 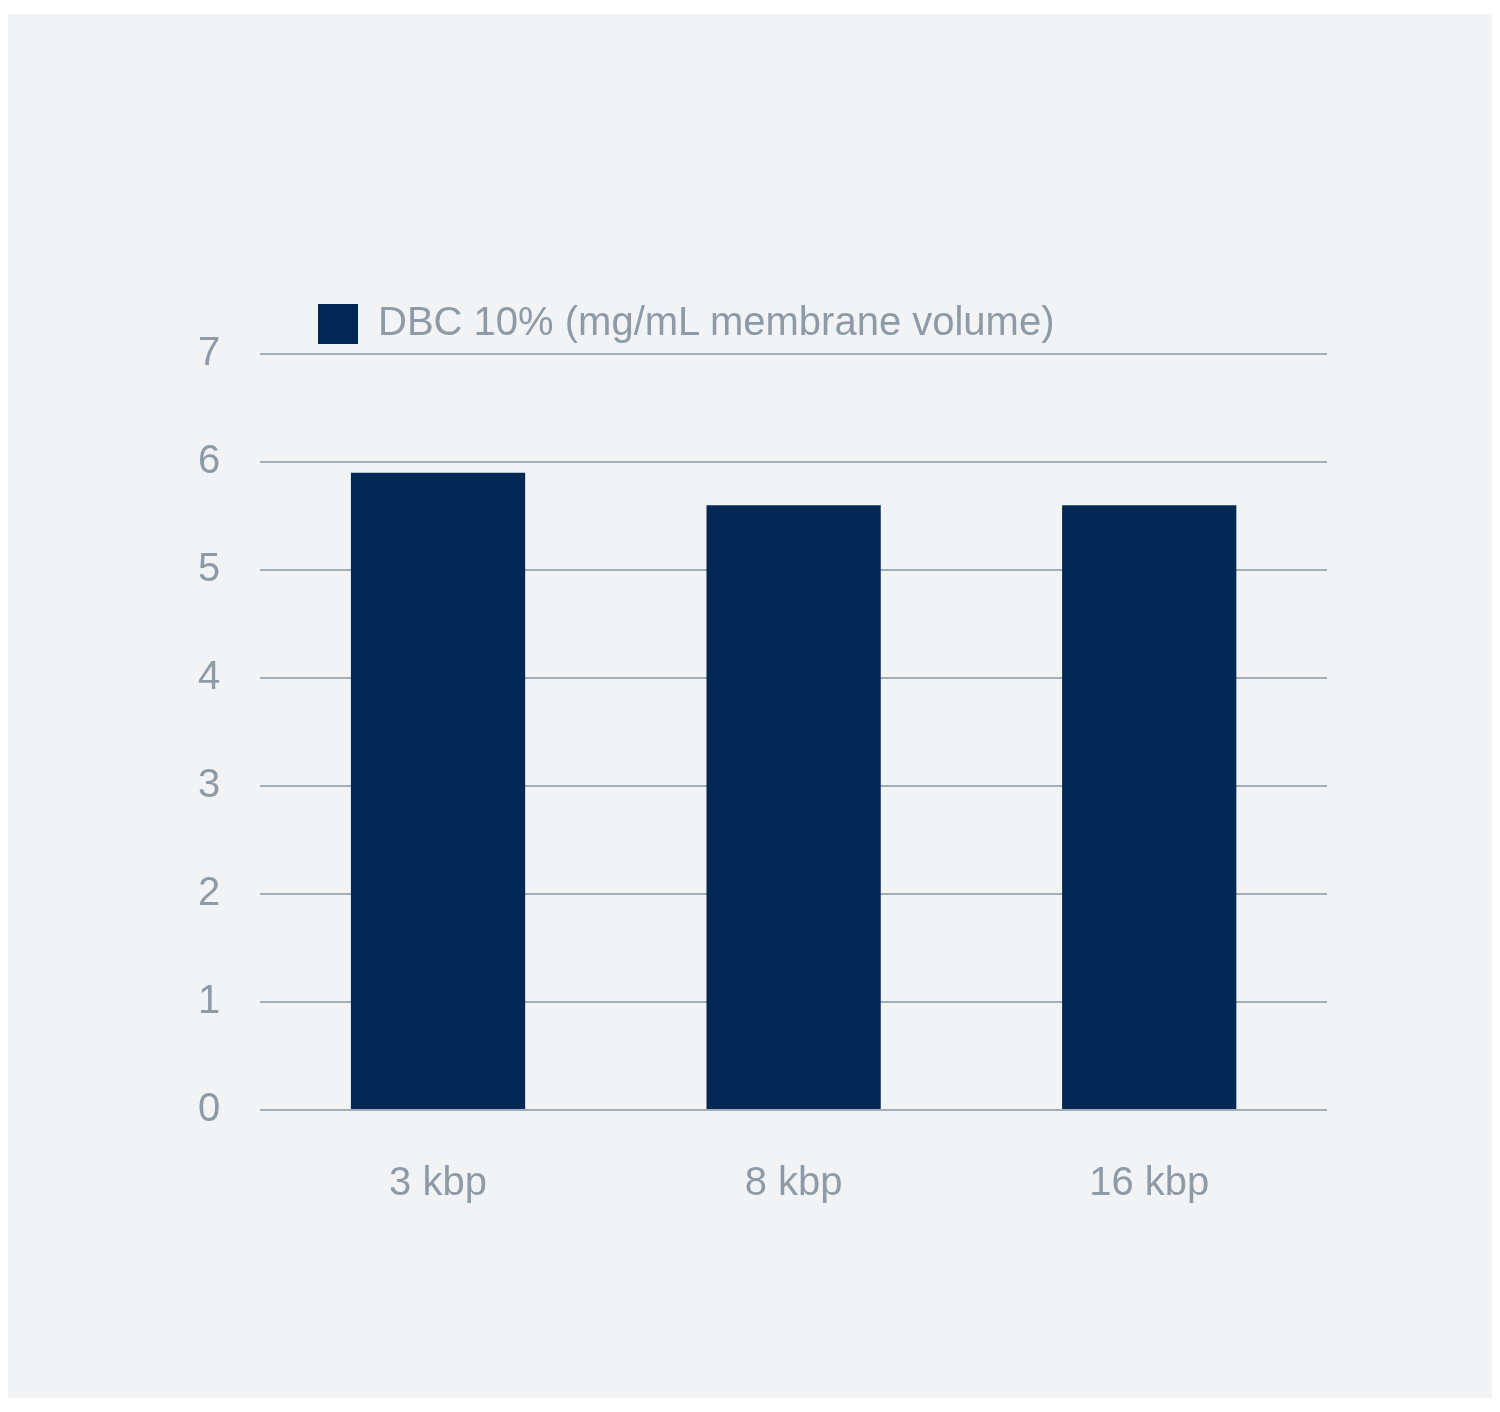 I want to click on y-tick-label: 7, so click(x=209, y=351).